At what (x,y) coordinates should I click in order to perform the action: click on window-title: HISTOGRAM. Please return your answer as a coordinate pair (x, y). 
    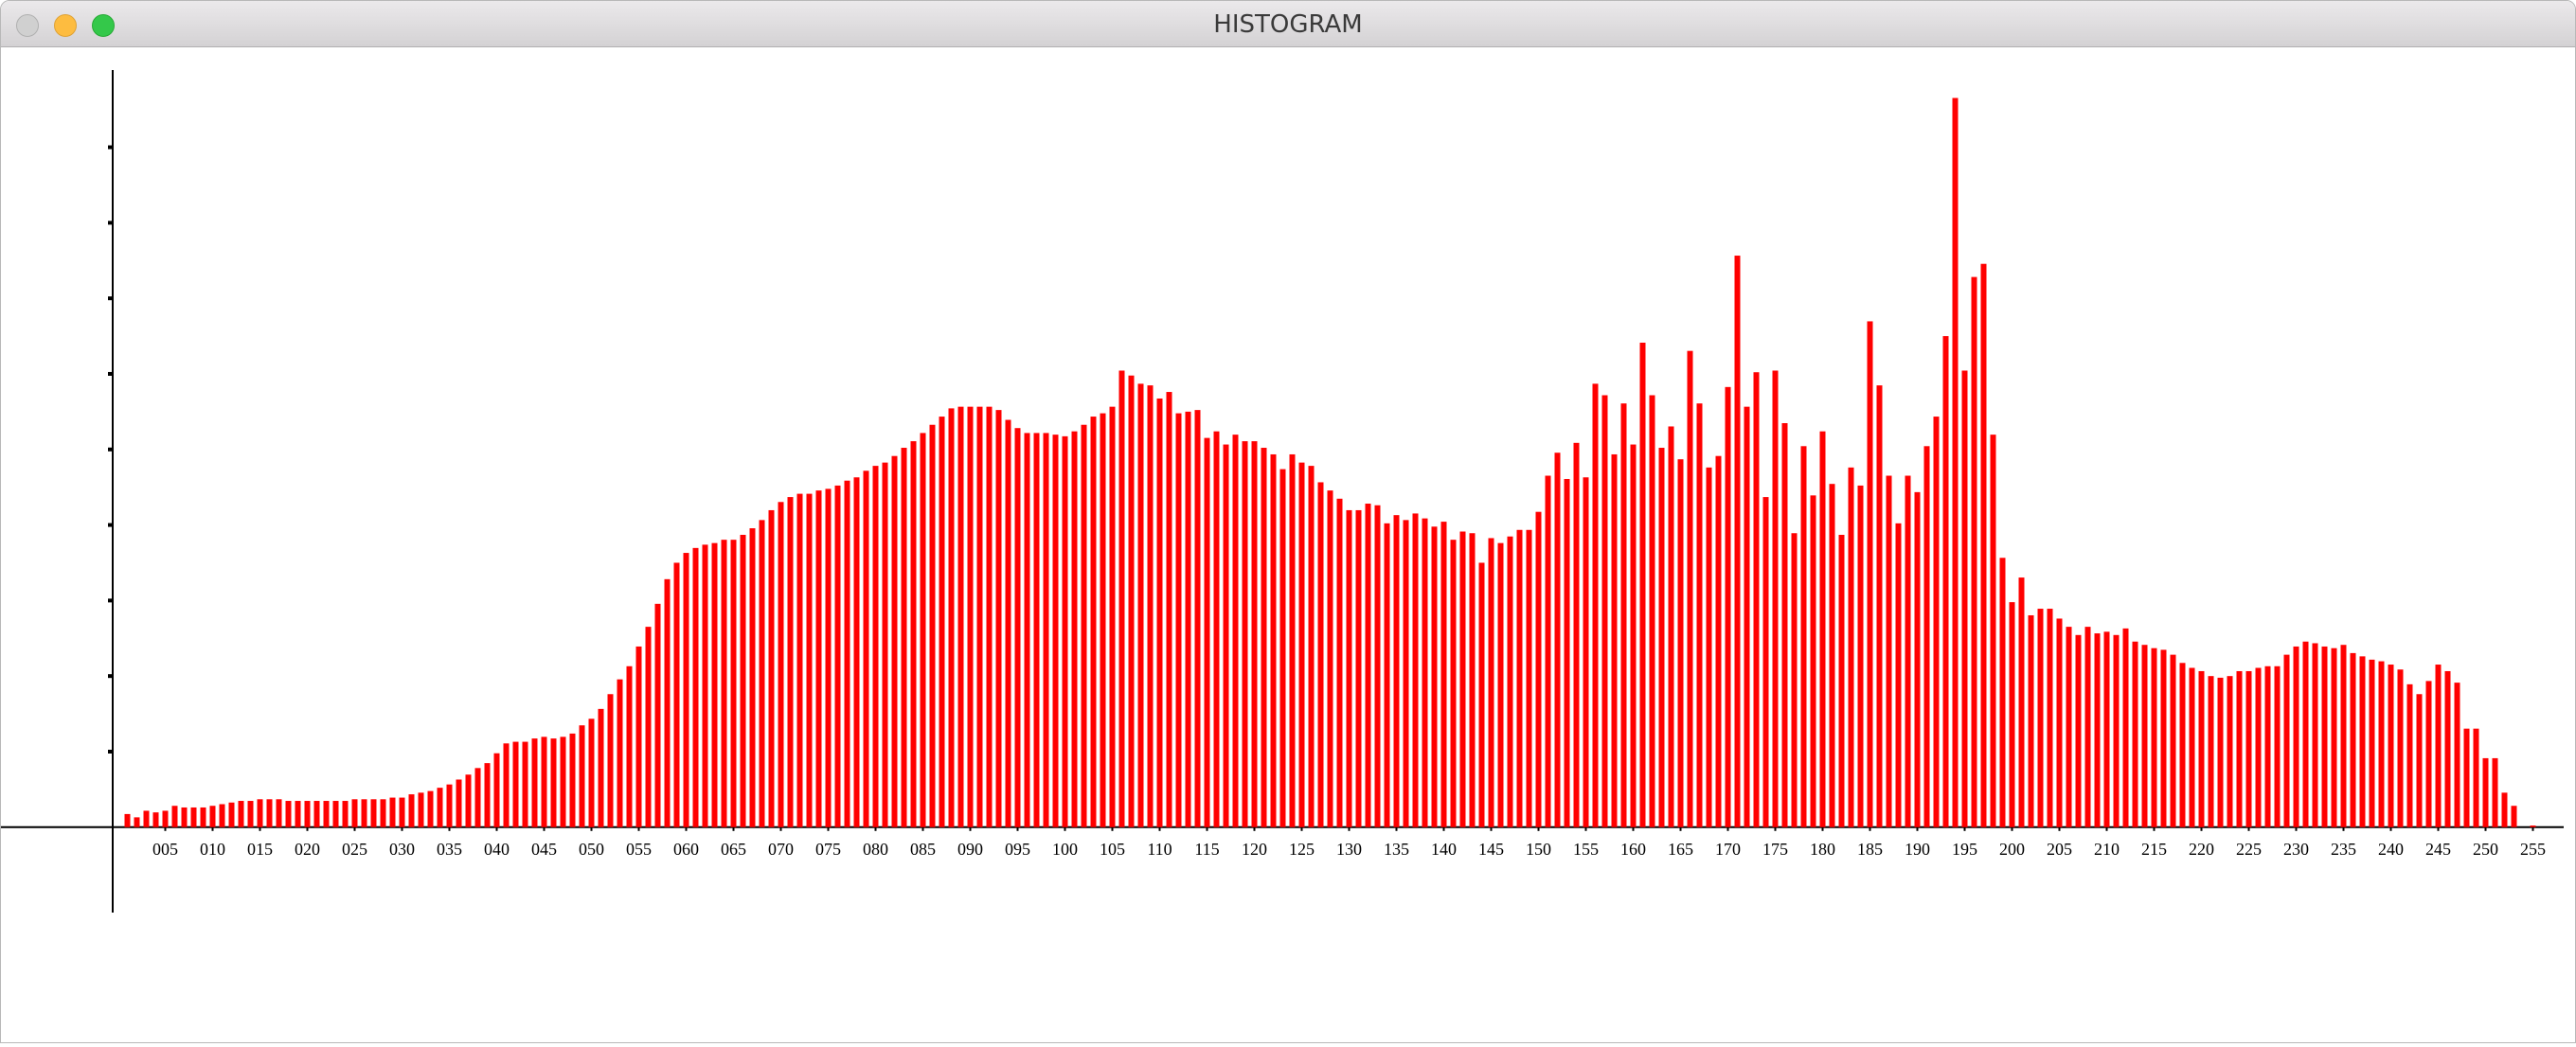
    Looking at the image, I should click on (1288, 24).